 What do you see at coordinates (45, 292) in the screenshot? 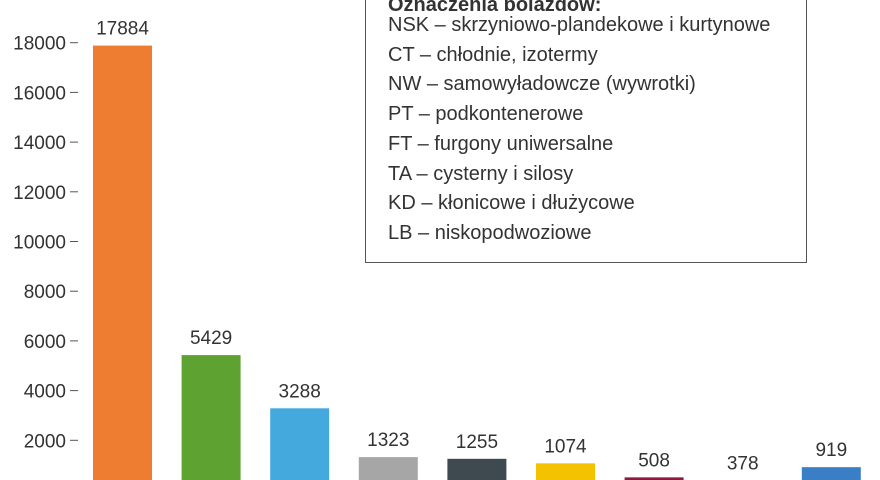
I see `y-tick-label: 8000` at bounding box center [45, 292].